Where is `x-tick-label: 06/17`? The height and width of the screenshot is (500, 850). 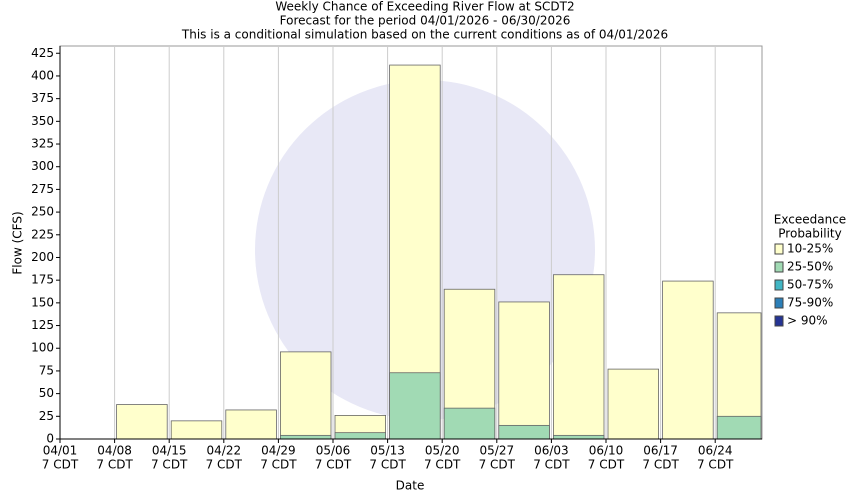 x-tick-label: 06/17 is located at coordinates (660, 451).